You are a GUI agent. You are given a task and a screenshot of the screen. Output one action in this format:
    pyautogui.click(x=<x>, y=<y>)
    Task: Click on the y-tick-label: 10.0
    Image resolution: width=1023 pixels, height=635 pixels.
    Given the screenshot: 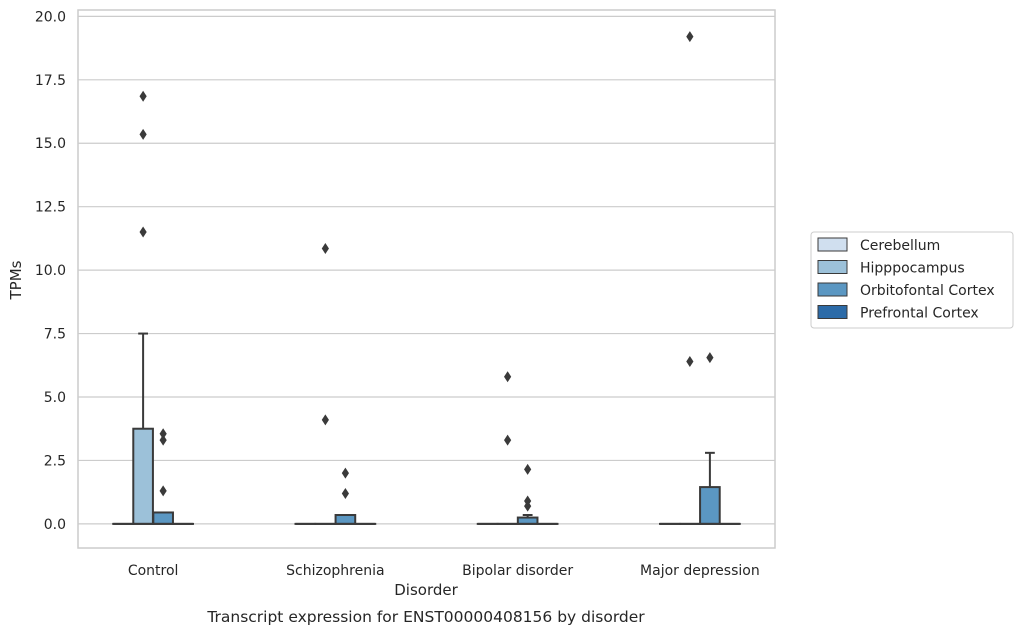 What is the action you would take?
    pyautogui.click(x=50, y=271)
    